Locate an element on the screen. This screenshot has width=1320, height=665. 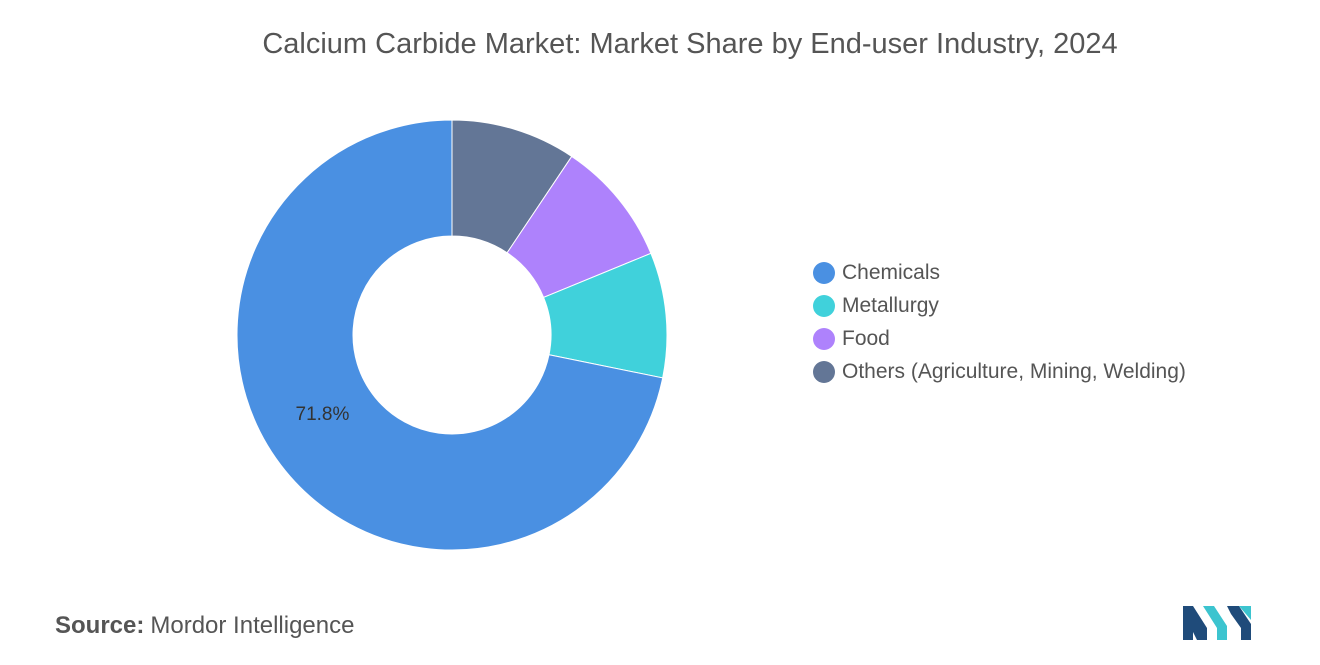
logo-shape-middle is located at coordinates (1215, 623).